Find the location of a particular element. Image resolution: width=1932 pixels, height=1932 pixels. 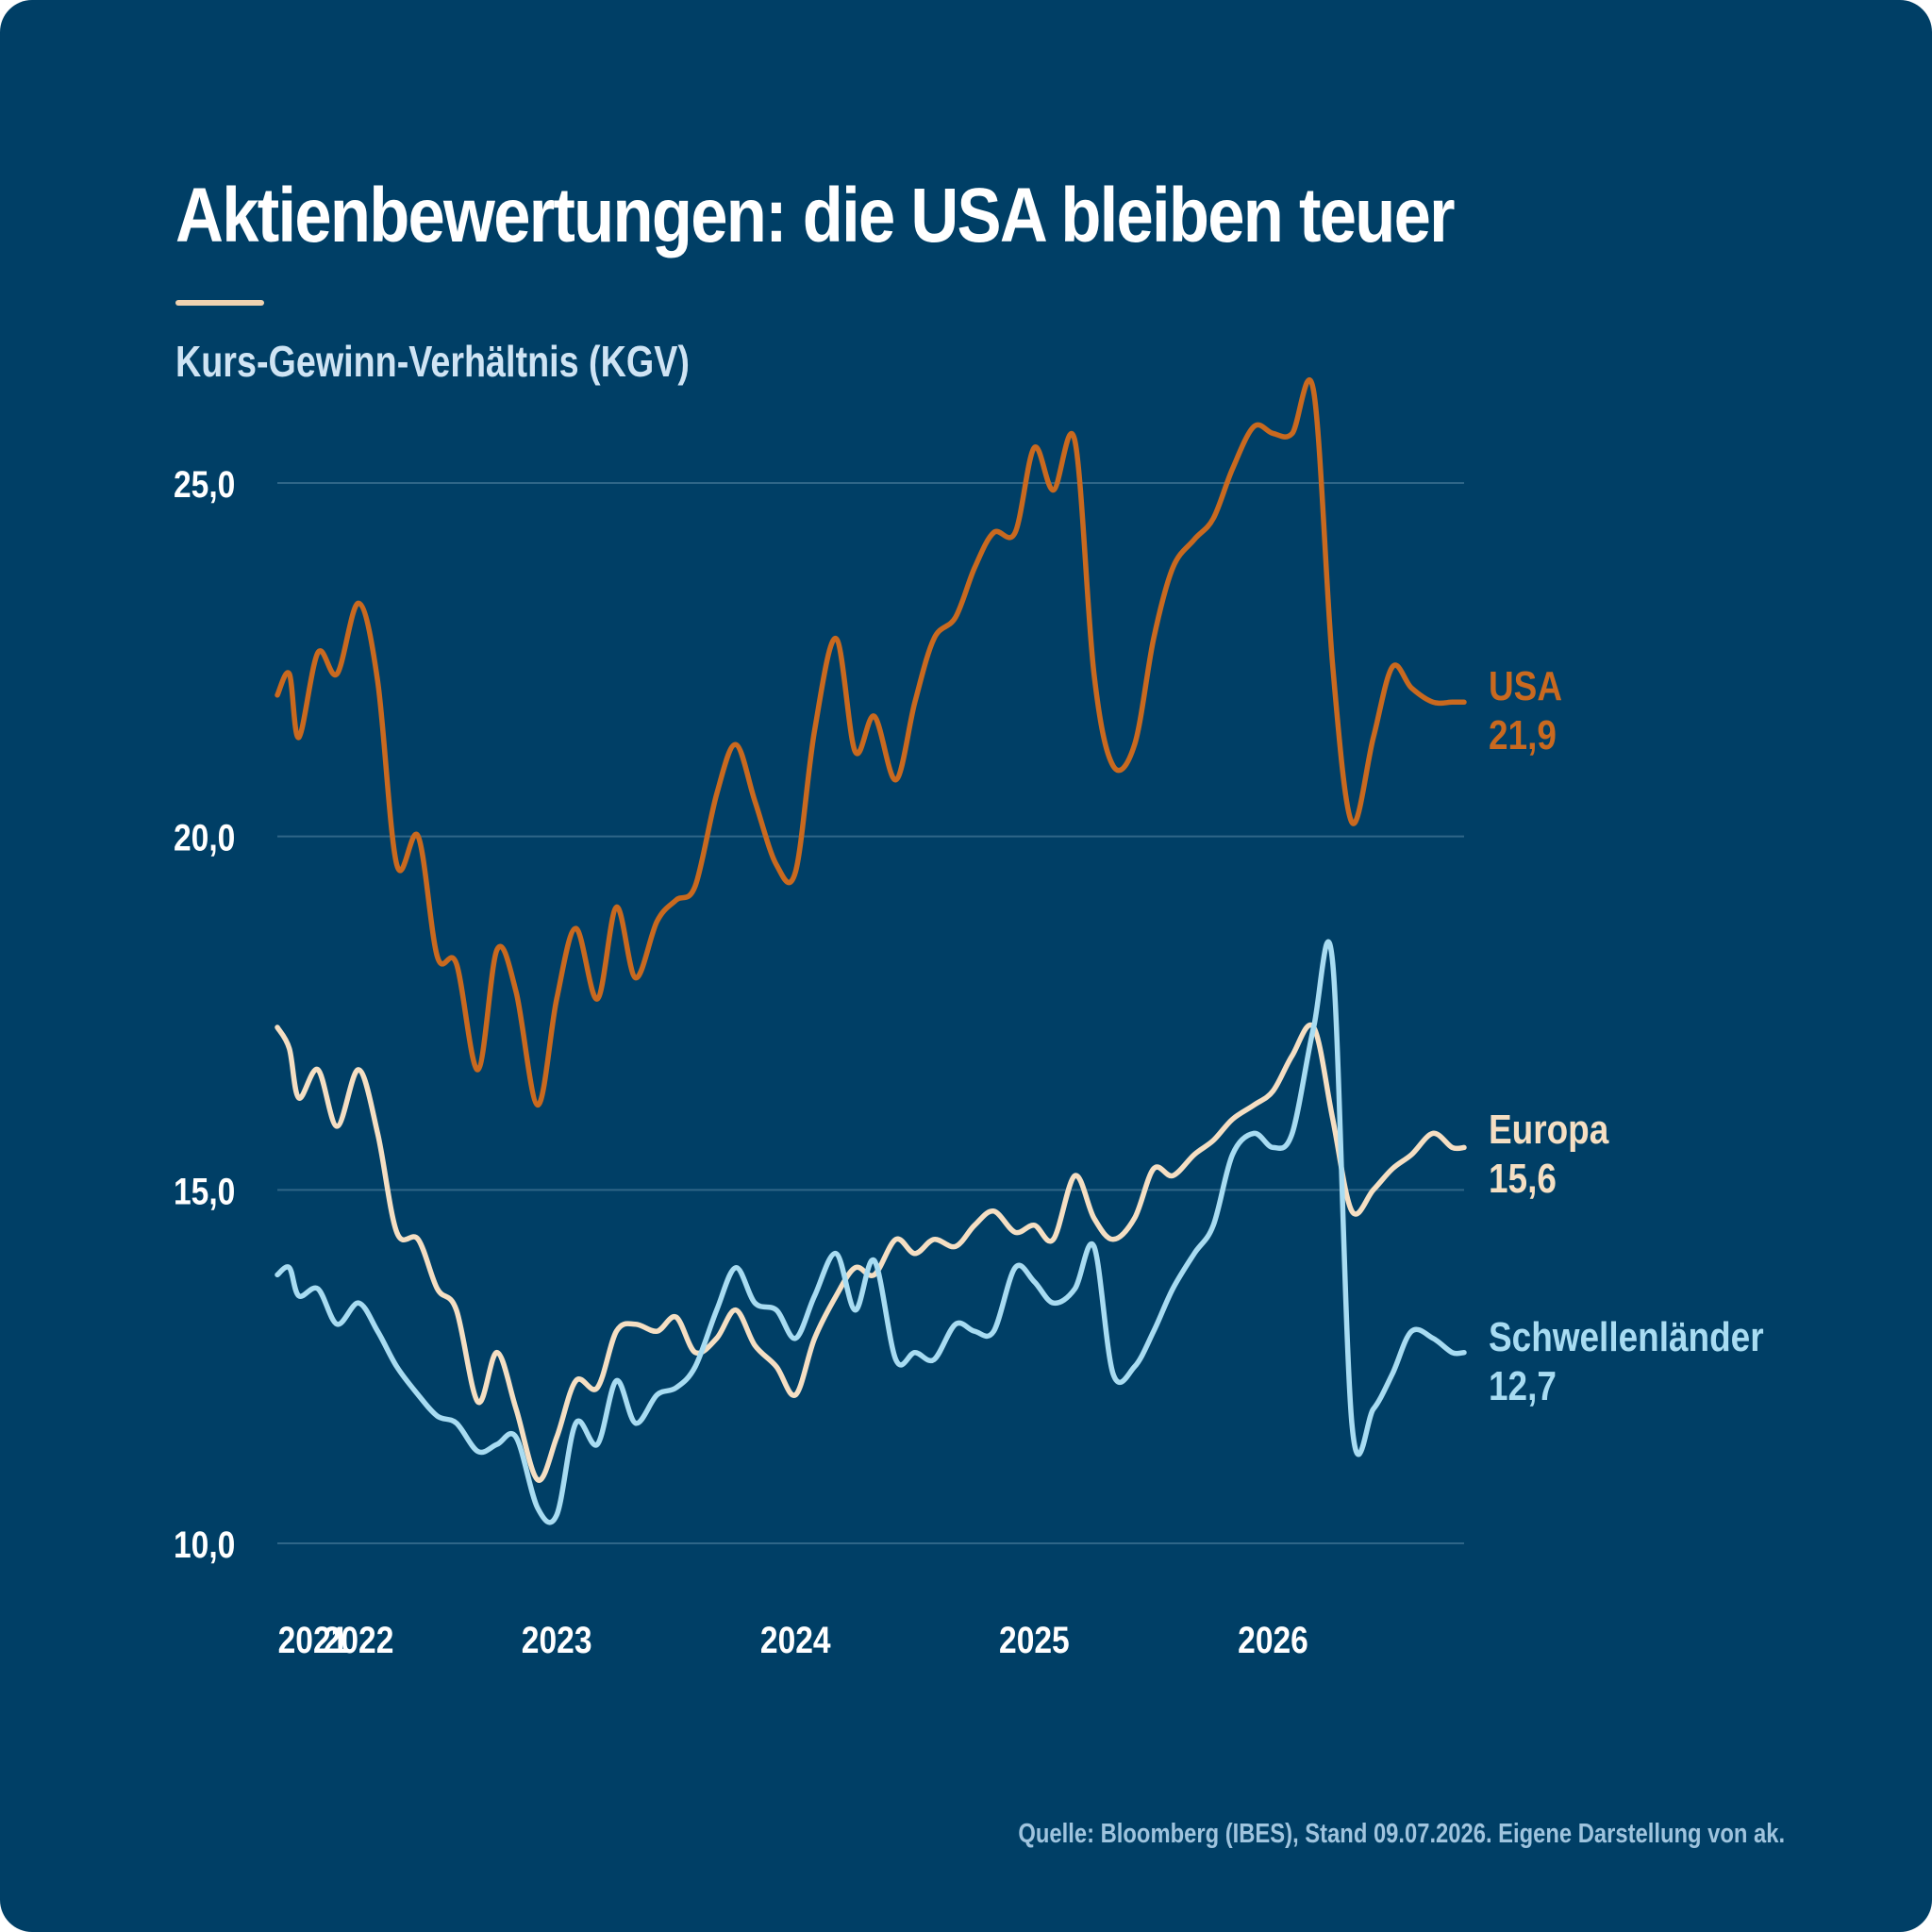

y-axis-ticks: 25,0 20,0 15,0 10,0 is located at coordinates (205, 1014).